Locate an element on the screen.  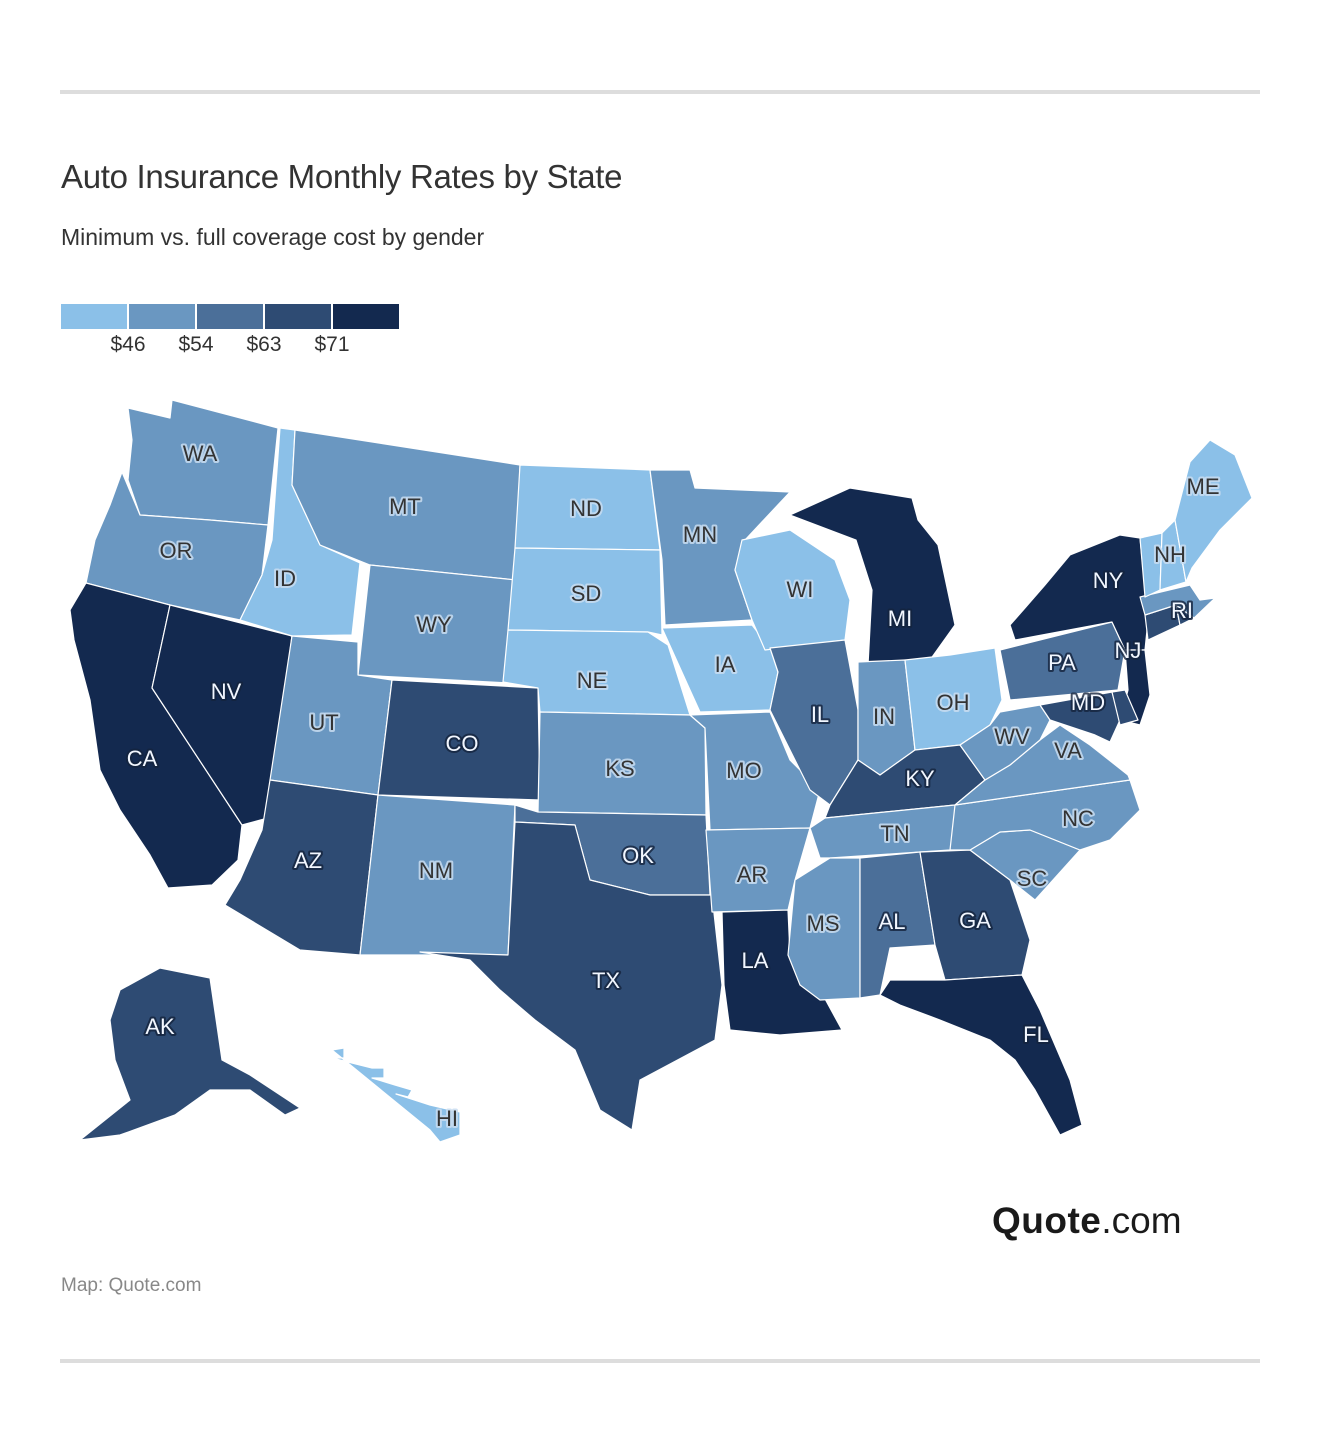
state-wv is located at coordinates (1005, 742).